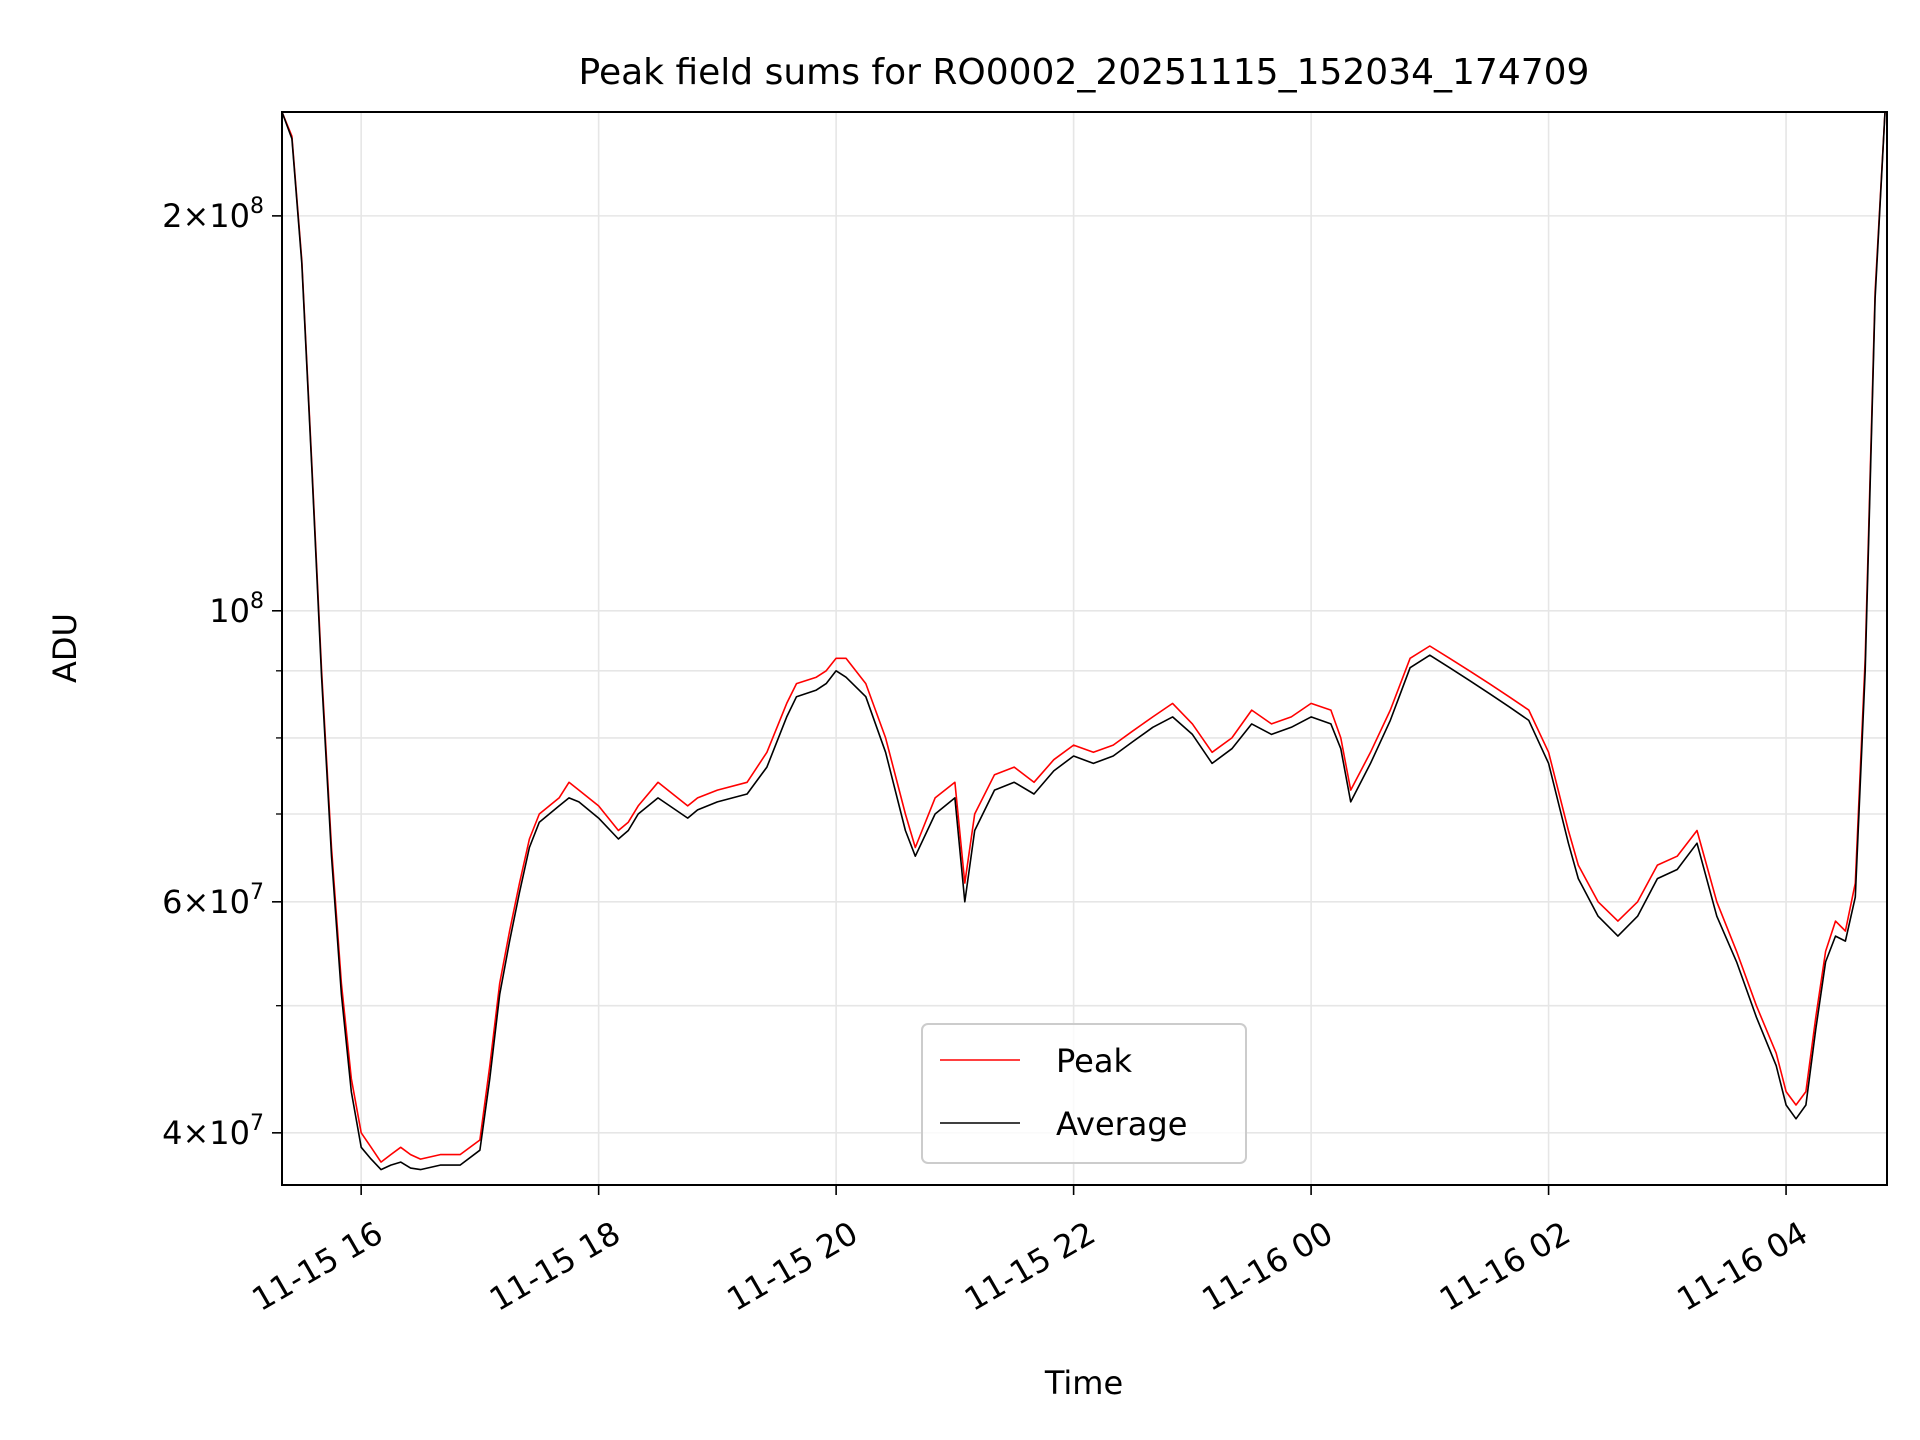 The height and width of the screenshot is (1440, 1920). What do you see at coordinates (213, 1131) in the screenshot?
I see `y-tick-label: 4×107` at bounding box center [213, 1131].